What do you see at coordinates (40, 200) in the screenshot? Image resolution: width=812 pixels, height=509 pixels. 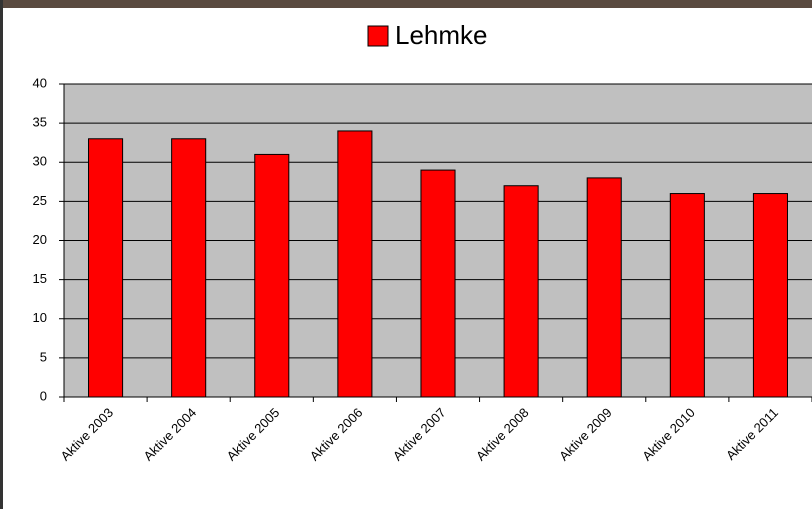 I see `y-tick-label: 25` at bounding box center [40, 200].